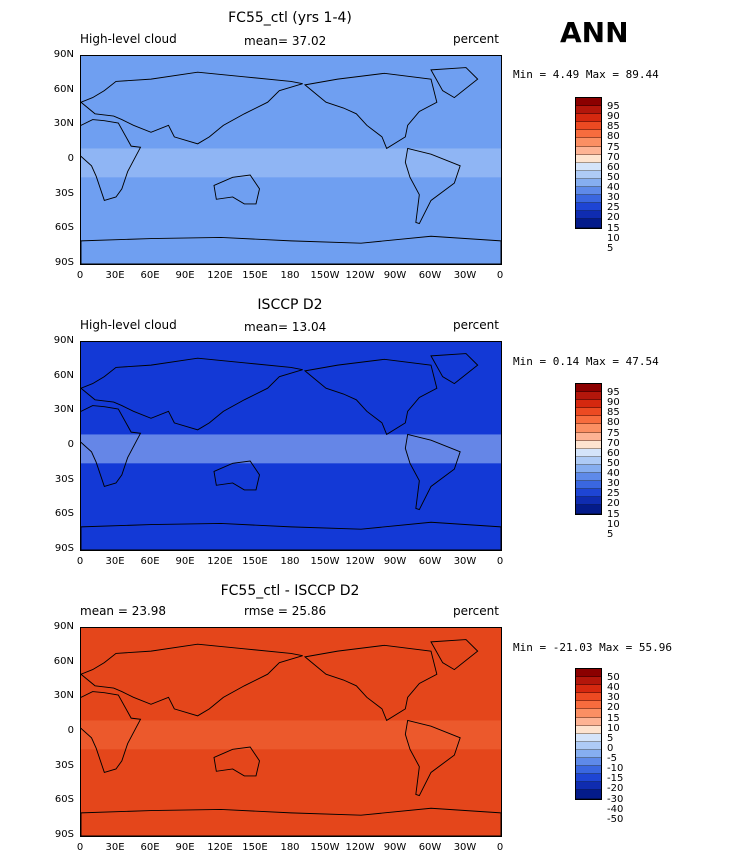  I want to click on legend-label: 90, so click(613, 117).